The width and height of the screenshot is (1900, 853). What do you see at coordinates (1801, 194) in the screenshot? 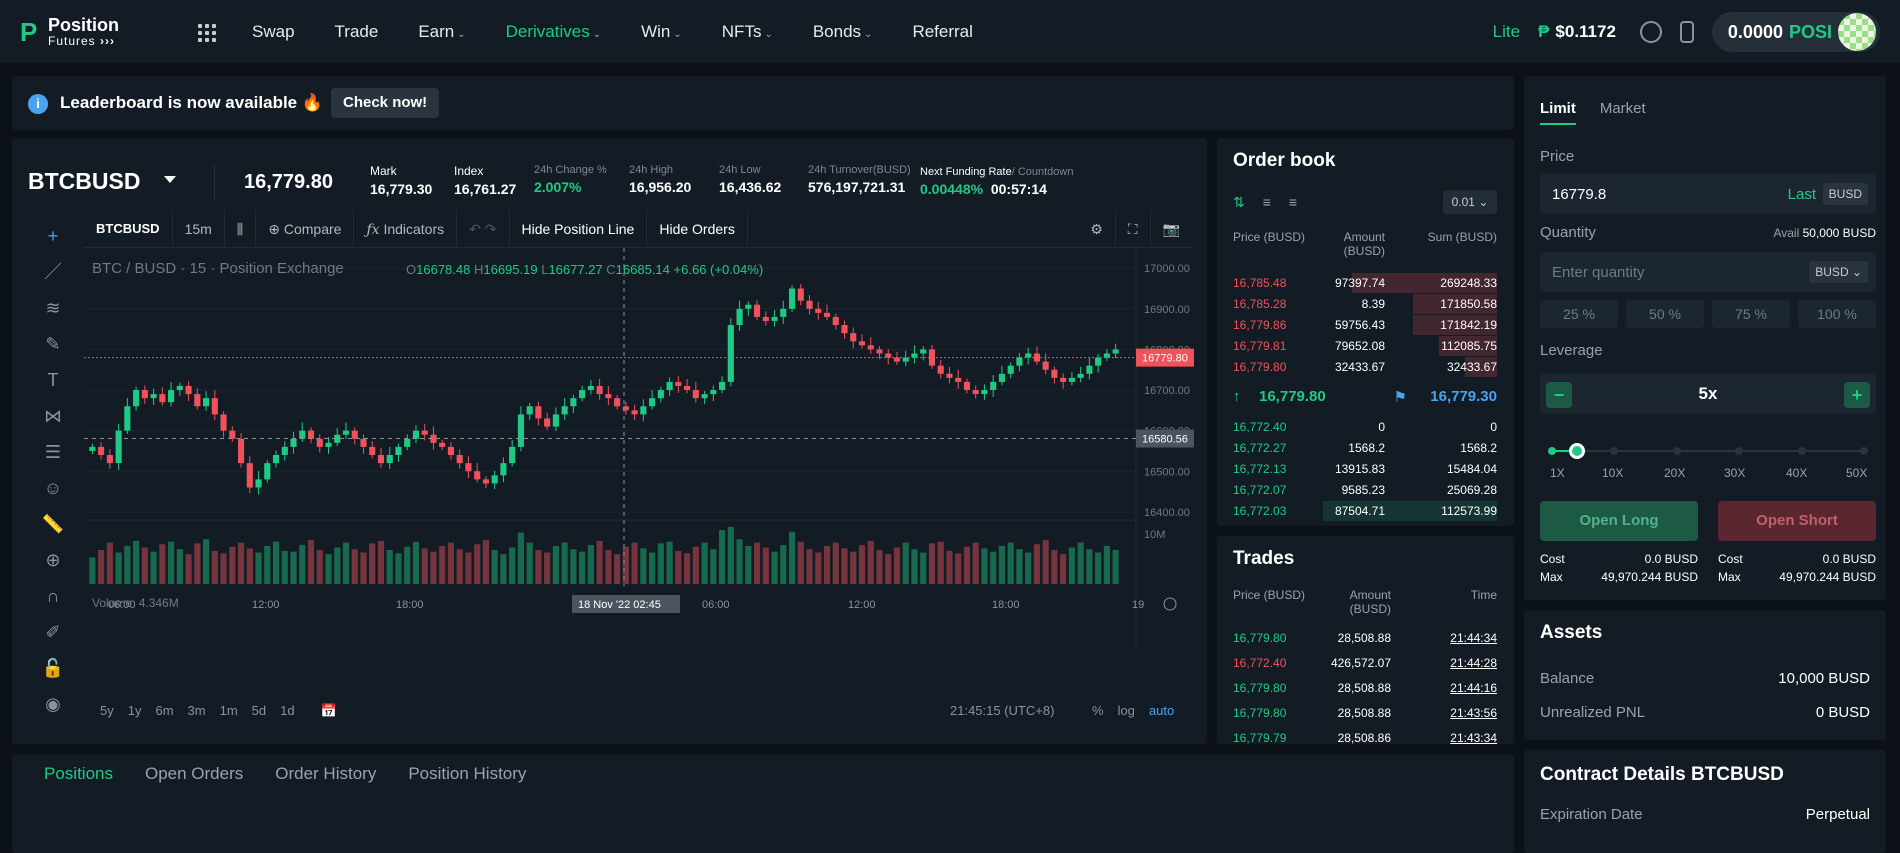
I see `last-price-button: Last` at bounding box center [1801, 194].